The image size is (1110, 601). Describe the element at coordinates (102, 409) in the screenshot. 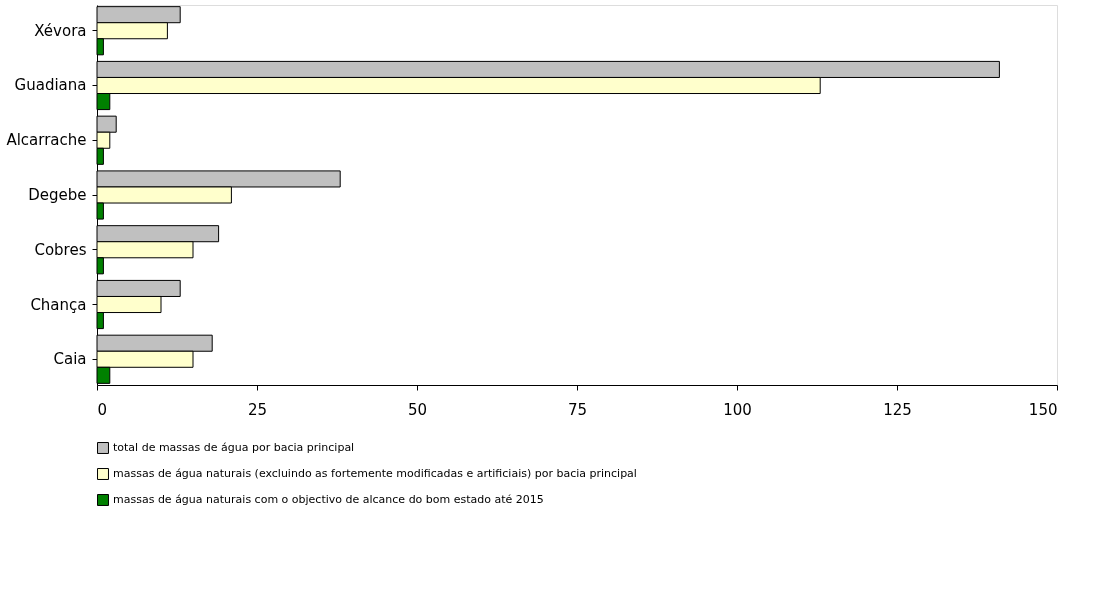

I see `x-tick-label: 0` at that location.